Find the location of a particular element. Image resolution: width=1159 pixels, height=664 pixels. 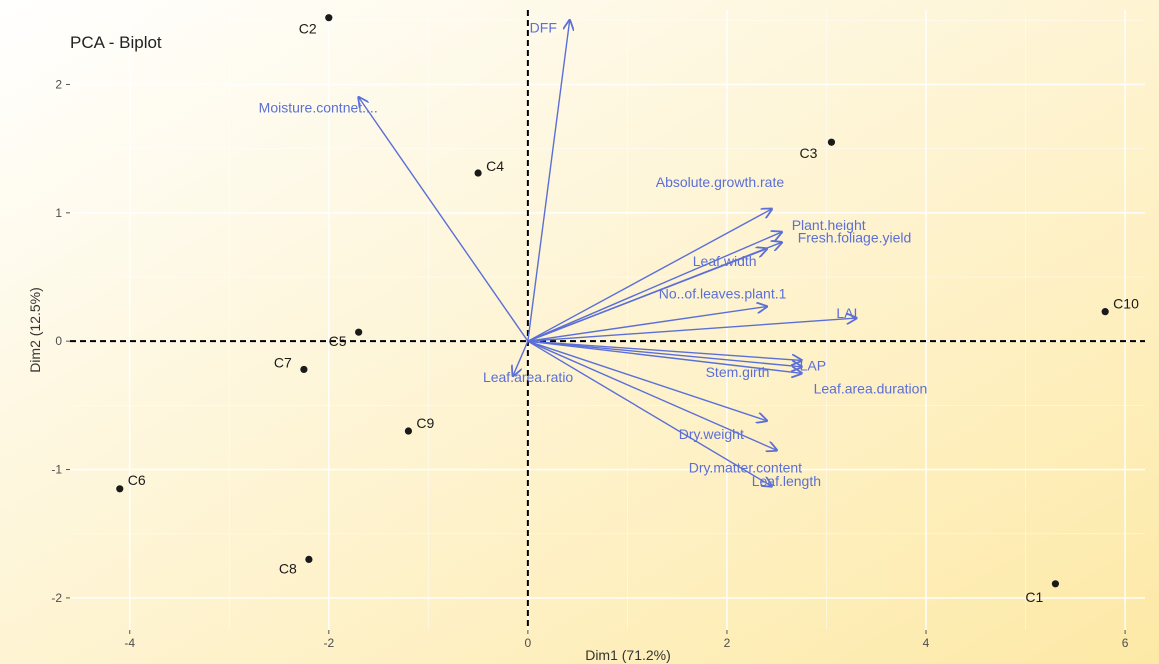

arrow-label-leaf-area-ratio: Leaf.area.ratio is located at coordinates (528, 377).